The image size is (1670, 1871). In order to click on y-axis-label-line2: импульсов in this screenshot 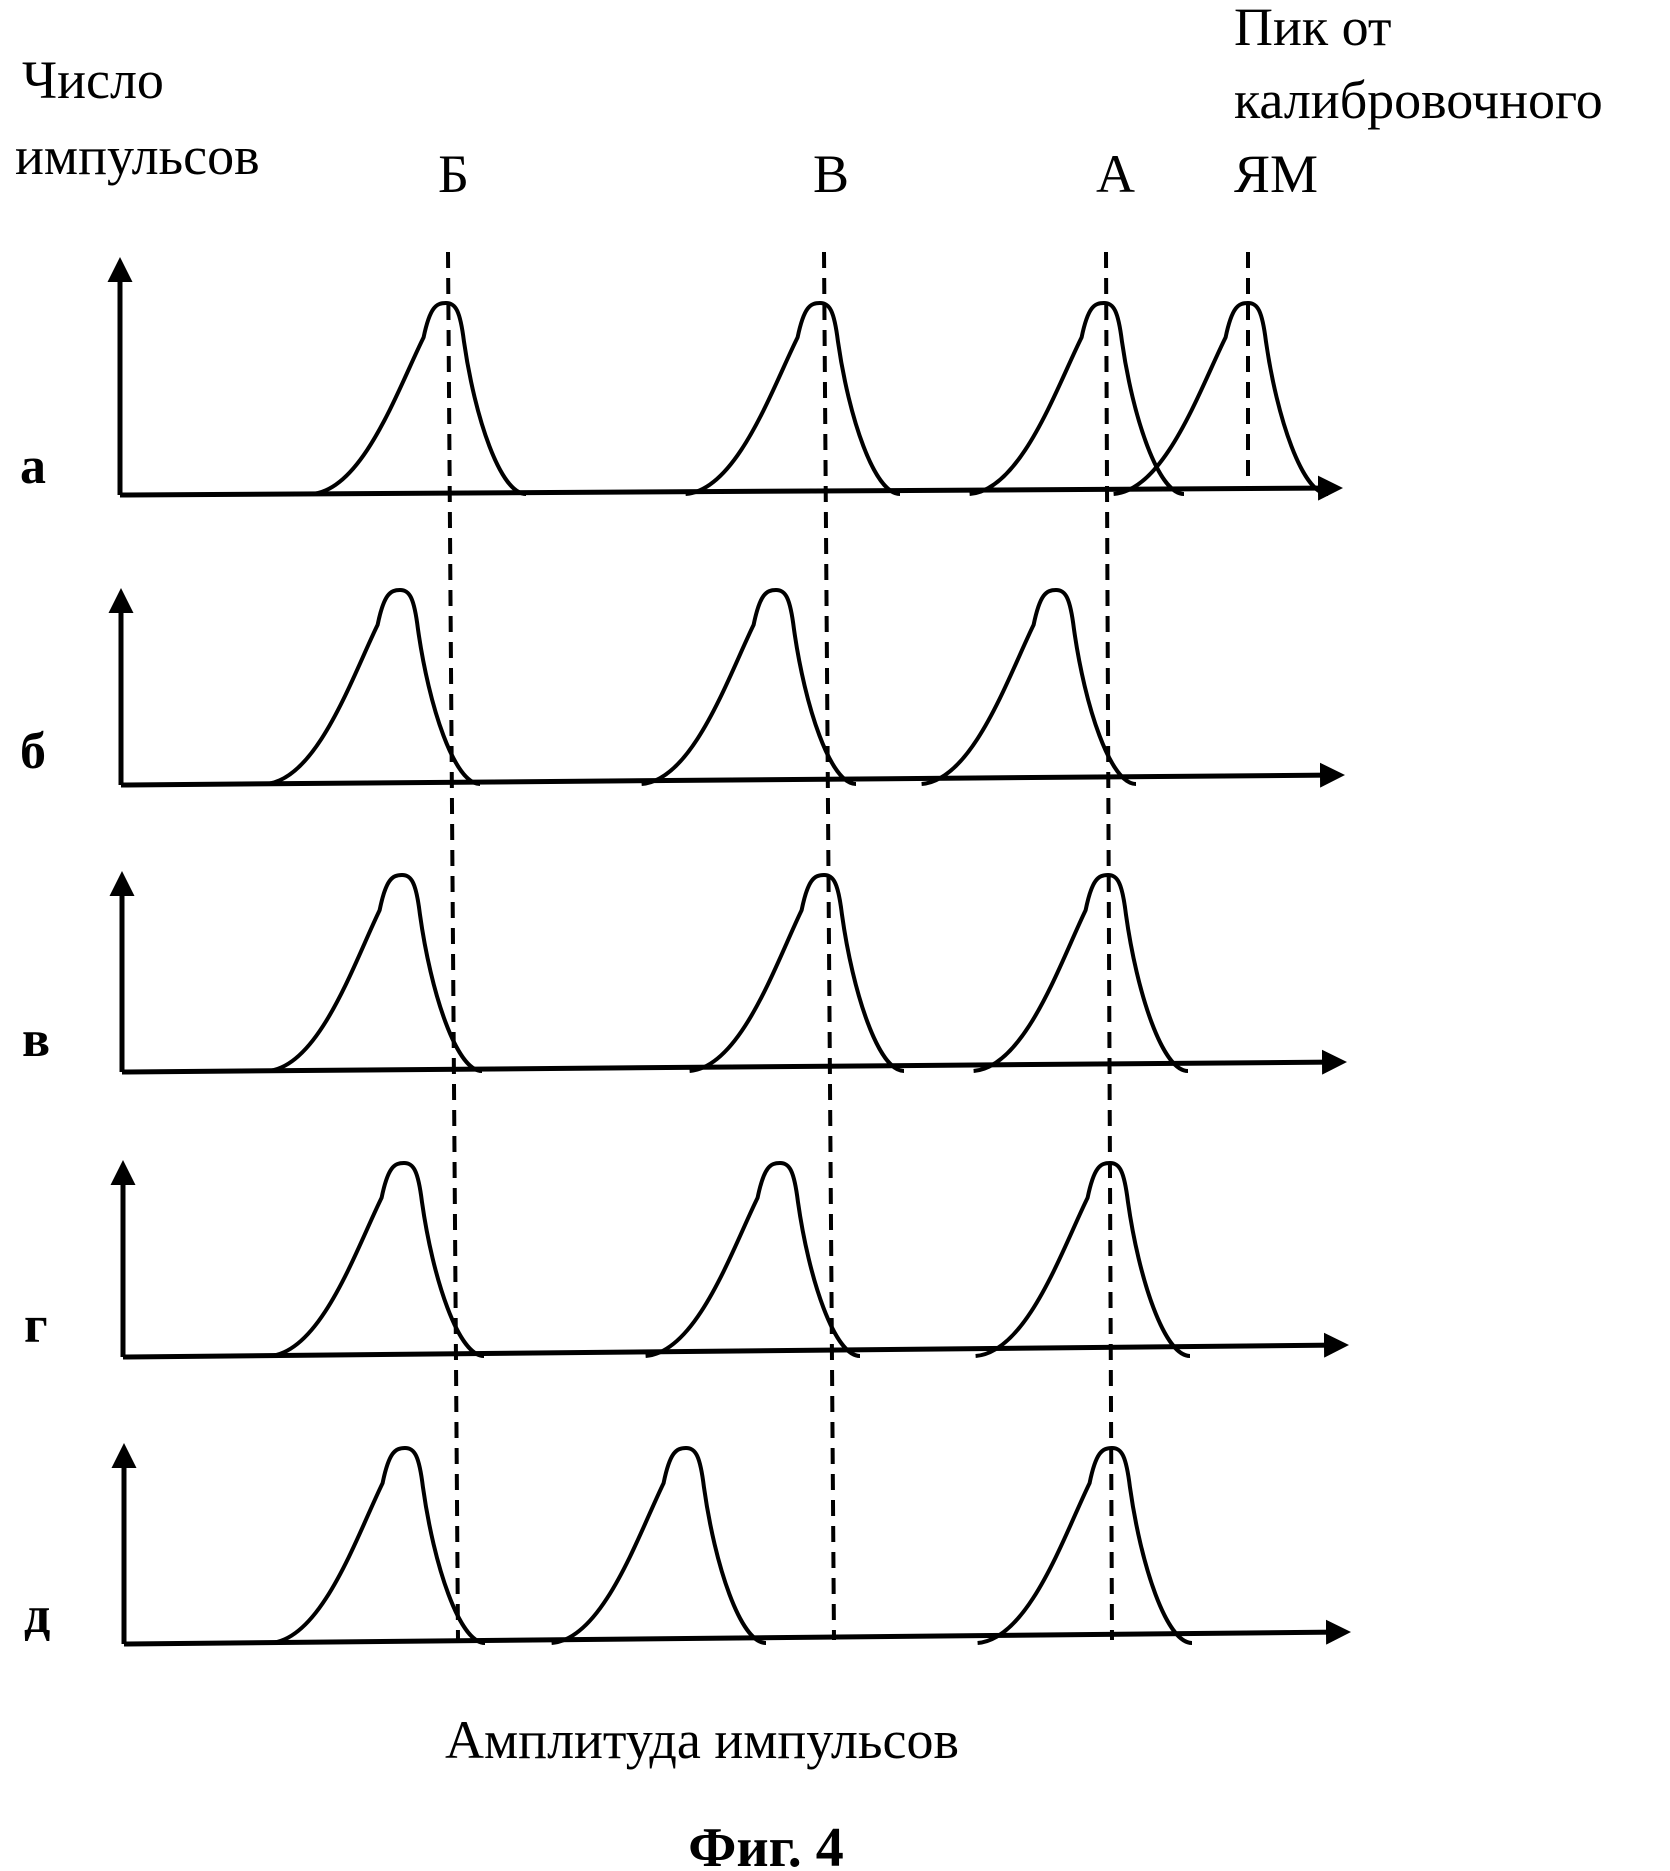, I will do `click(137, 156)`.